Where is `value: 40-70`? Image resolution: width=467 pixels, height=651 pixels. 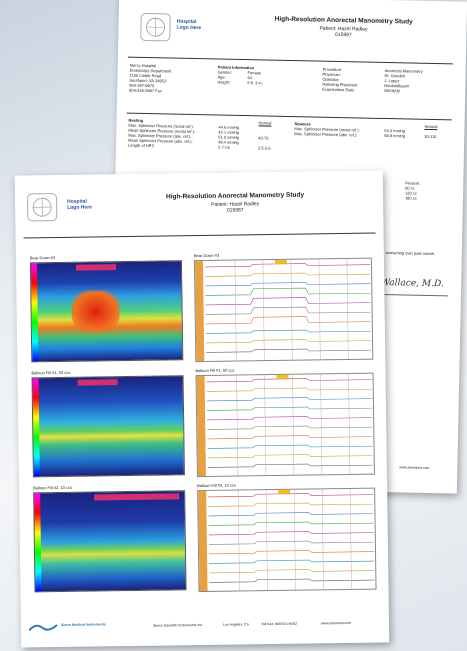
value: 40-70 is located at coordinates (263, 138).